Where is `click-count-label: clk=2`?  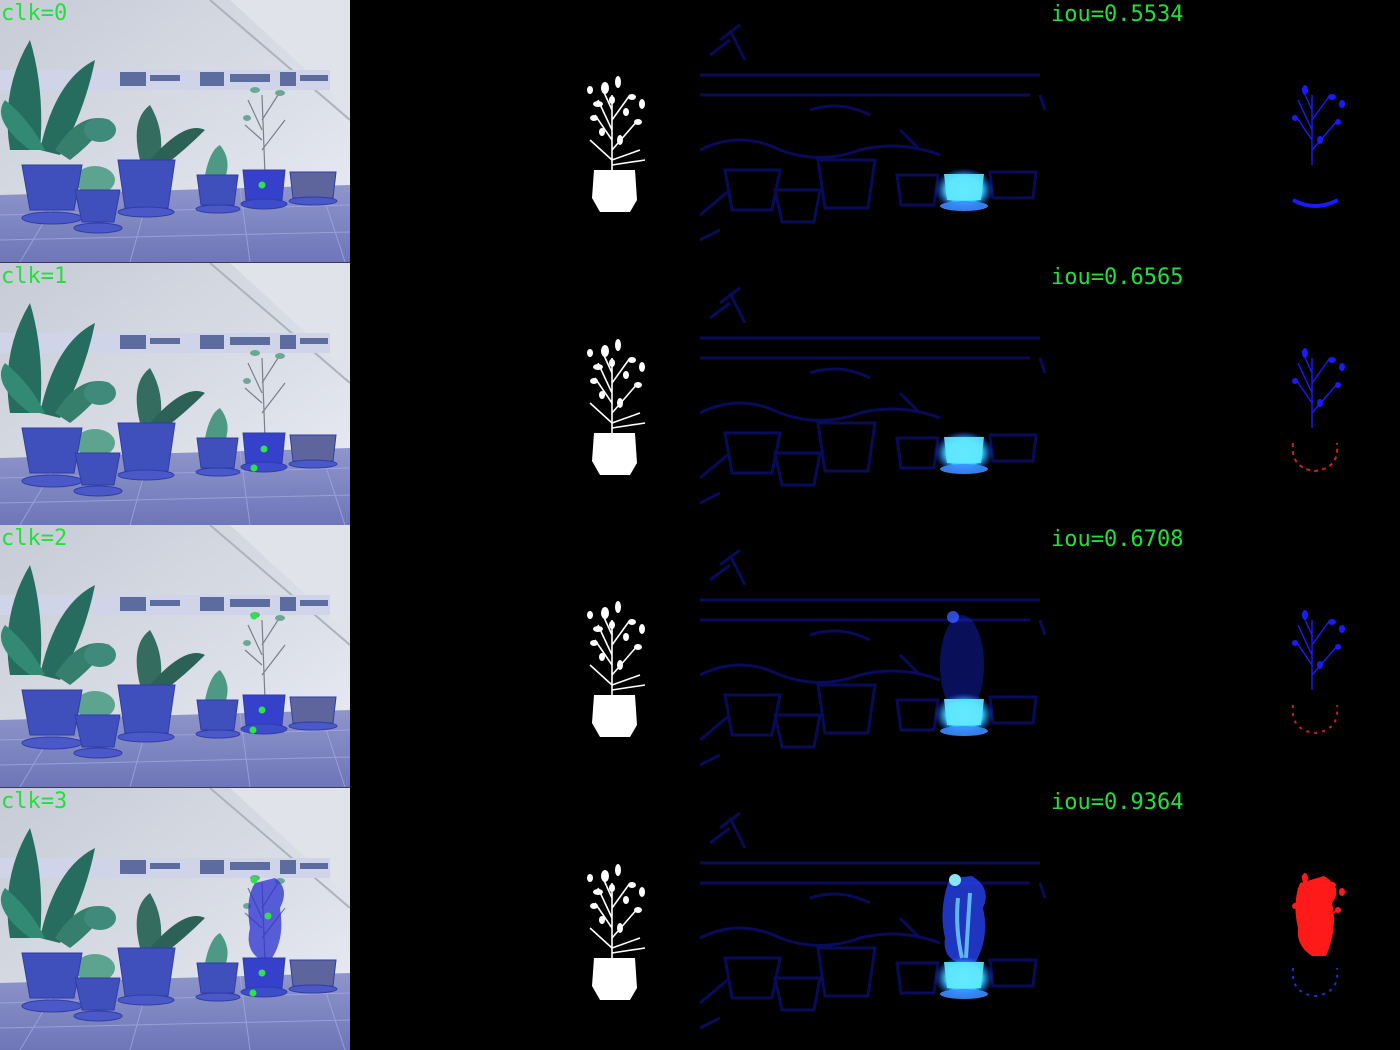 click-count-label: clk=2 is located at coordinates (34, 538).